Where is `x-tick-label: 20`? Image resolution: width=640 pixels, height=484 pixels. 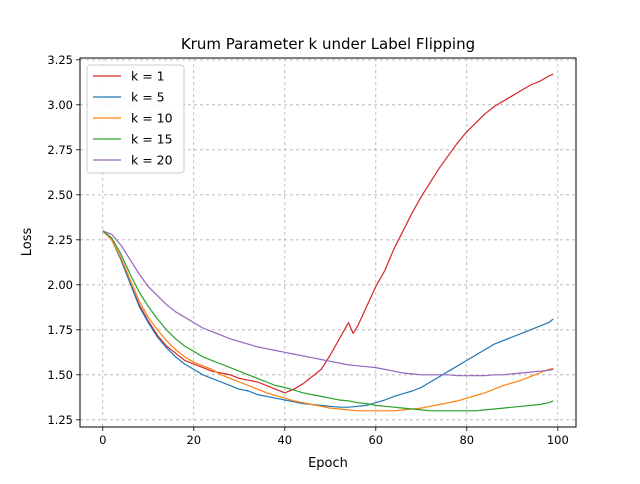
x-tick-label: 20 is located at coordinates (193, 440).